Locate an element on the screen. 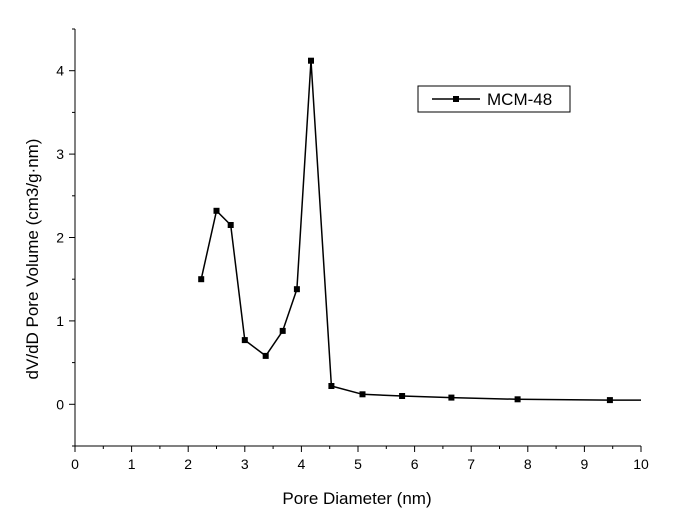 The height and width of the screenshot is (509, 673). x-tick-label: 3 is located at coordinates (245, 464).